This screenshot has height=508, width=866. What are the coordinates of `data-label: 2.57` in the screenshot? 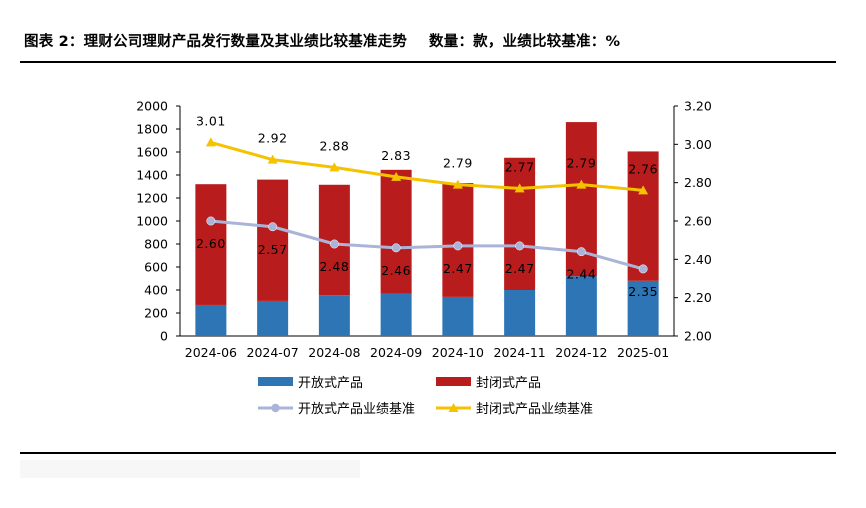 It's located at (273, 249).